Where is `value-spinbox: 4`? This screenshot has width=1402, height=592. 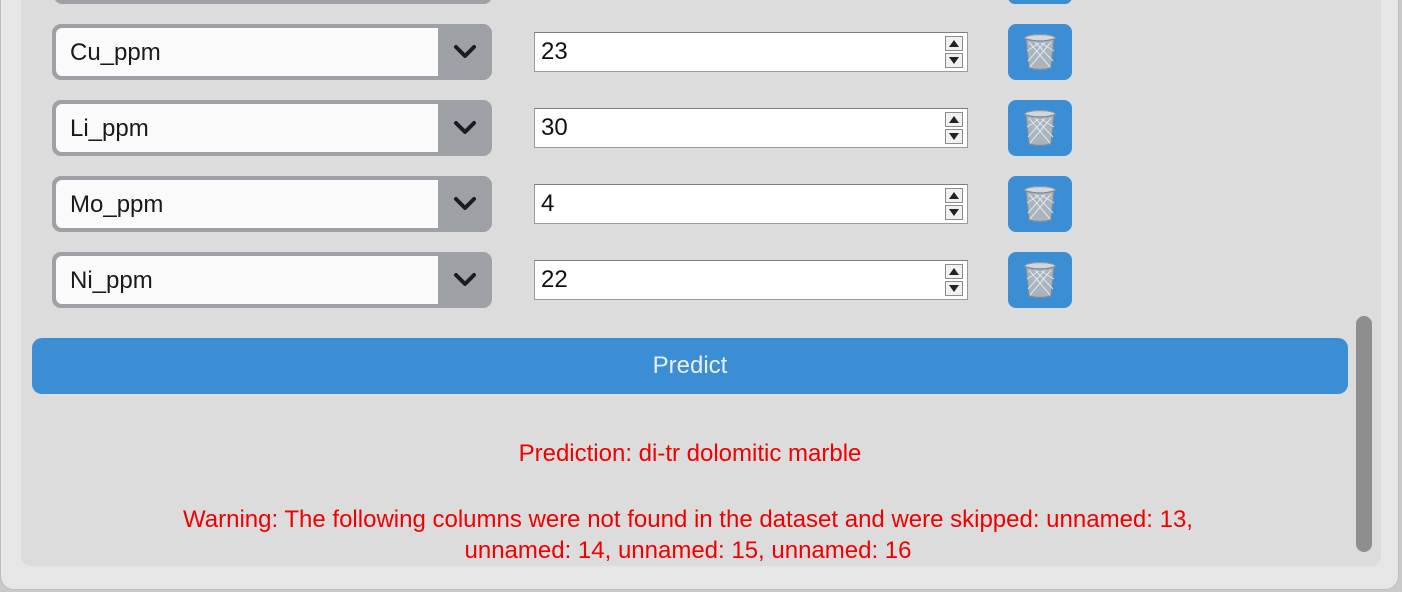 value-spinbox: 4 is located at coordinates (751, 204).